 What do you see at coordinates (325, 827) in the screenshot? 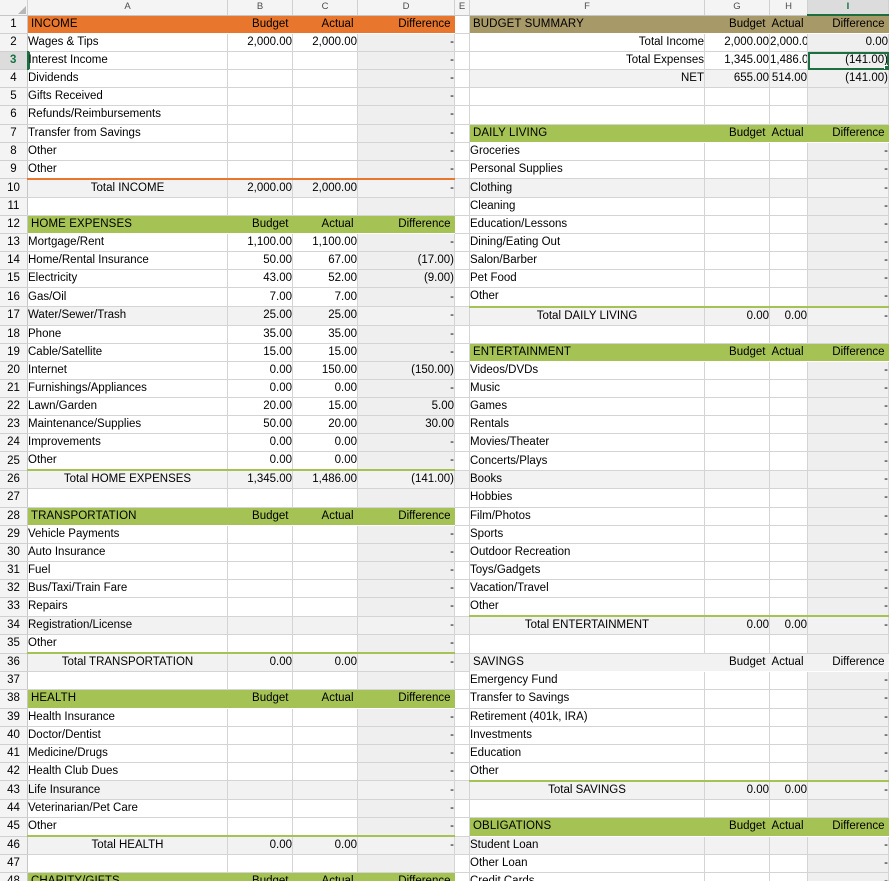
I see `cell-c45` at bounding box center [325, 827].